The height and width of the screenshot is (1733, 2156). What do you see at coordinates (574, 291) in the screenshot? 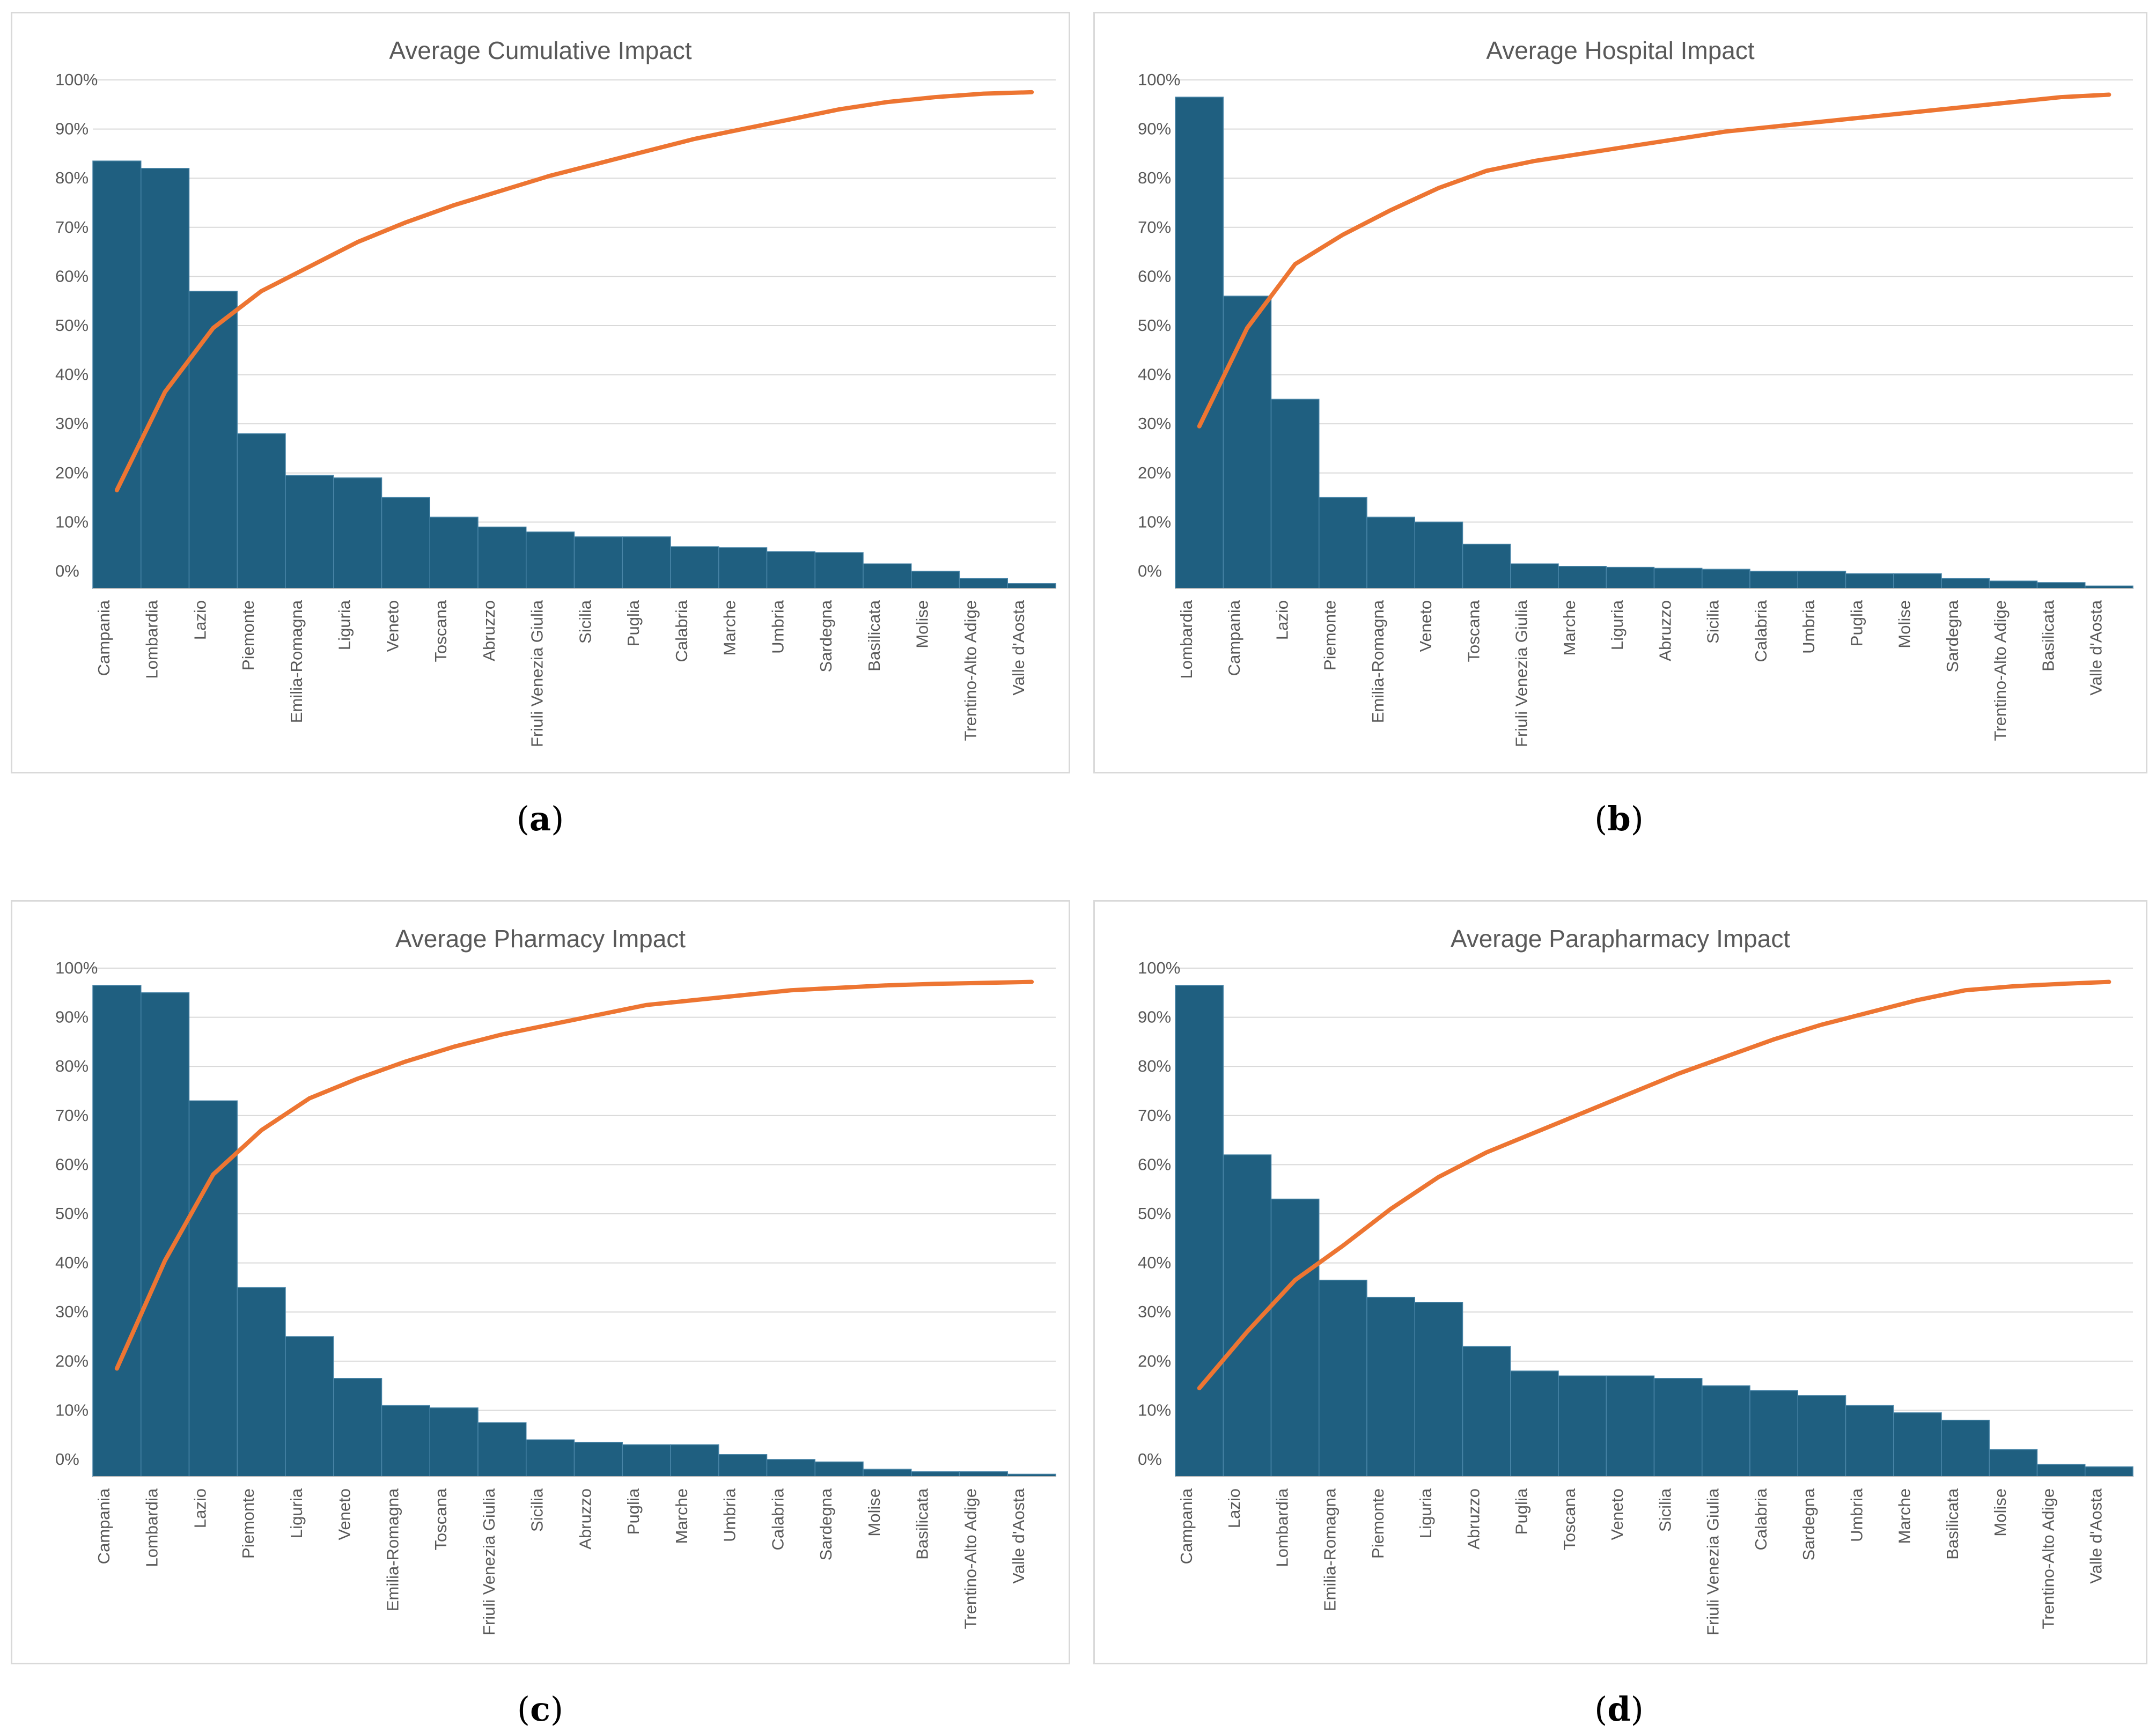
I see `cumulative-line` at bounding box center [574, 291].